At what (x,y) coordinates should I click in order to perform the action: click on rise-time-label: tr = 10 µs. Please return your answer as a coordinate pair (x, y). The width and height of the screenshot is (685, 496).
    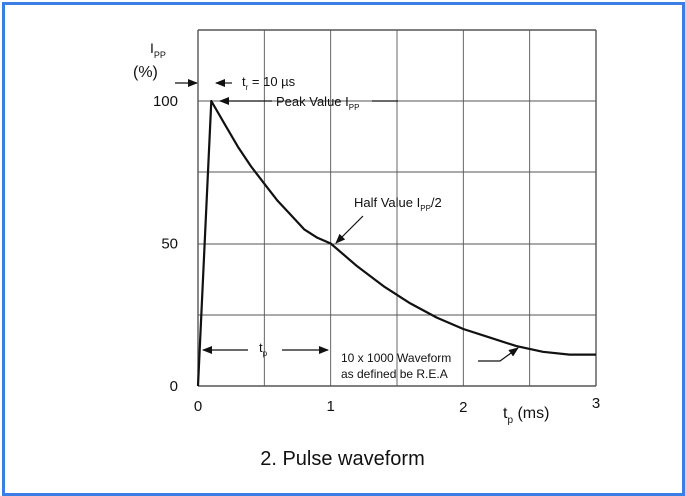
    Looking at the image, I should click on (269, 83).